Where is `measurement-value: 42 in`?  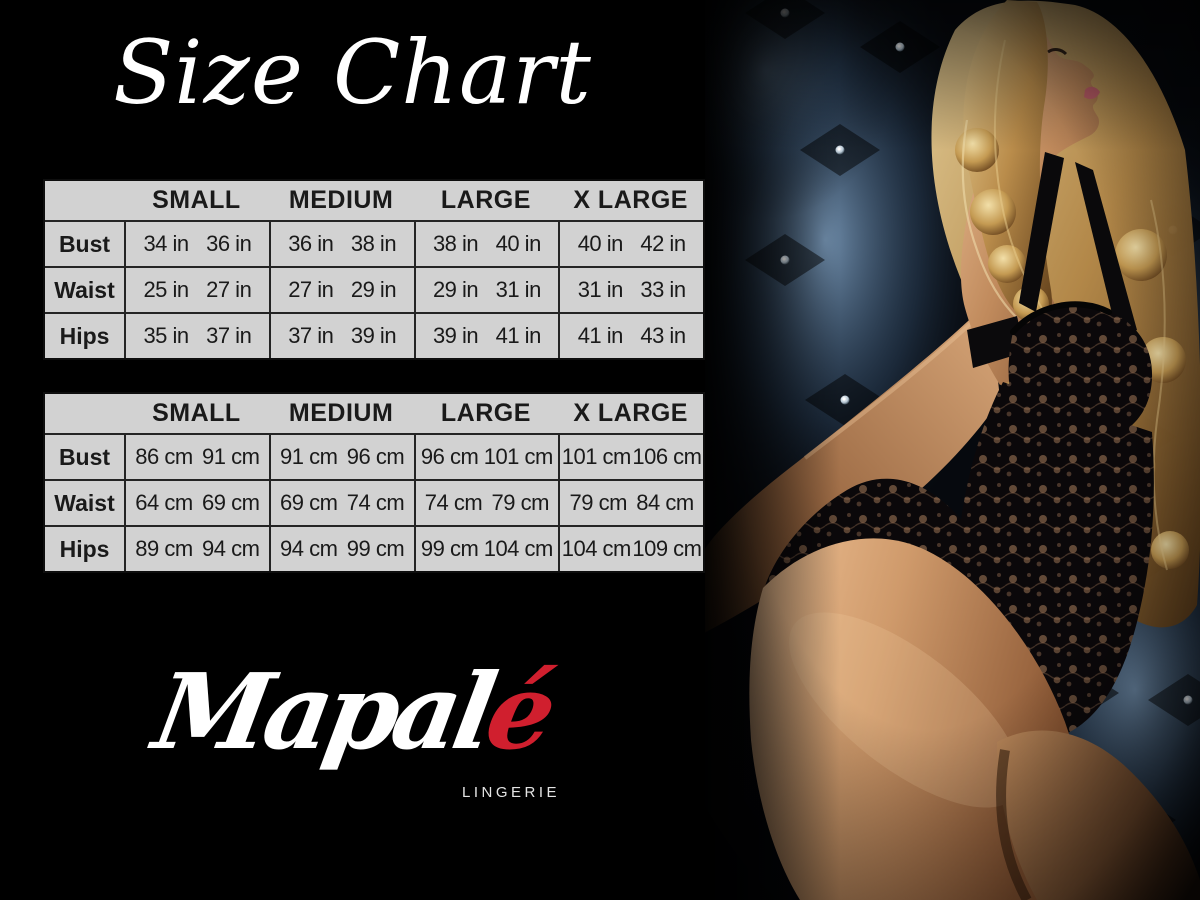 measurement-value: 42 in is located at coordinates (663, 243).